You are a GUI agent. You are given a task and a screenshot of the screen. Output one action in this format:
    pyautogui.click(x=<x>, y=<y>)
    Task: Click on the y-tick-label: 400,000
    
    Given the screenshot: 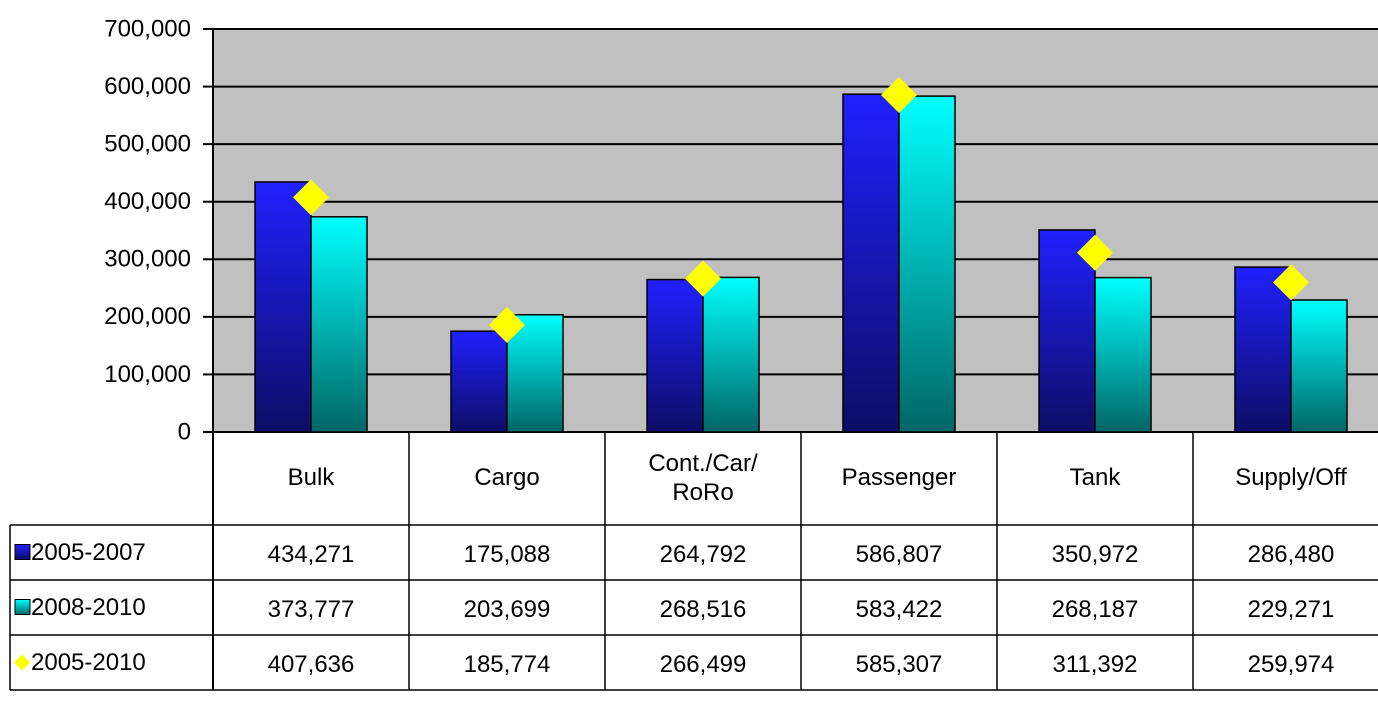 What is the action you would take?
    pyautogui.click(x=147, y=201)
    